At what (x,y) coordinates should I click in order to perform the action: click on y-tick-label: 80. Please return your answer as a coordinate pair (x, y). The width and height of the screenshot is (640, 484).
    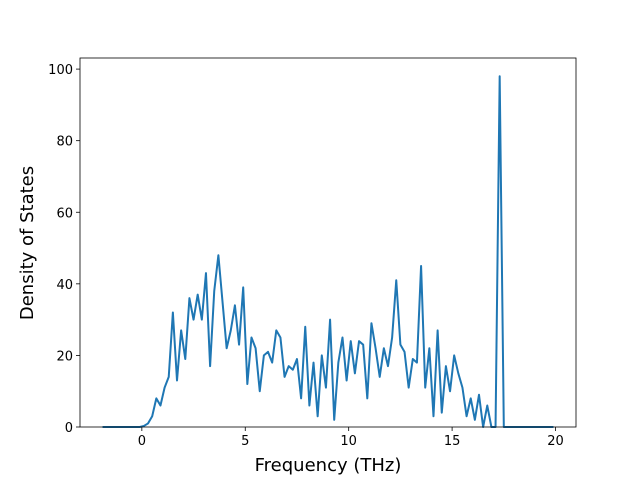
    Looking at the image, I should click on (64, 142).